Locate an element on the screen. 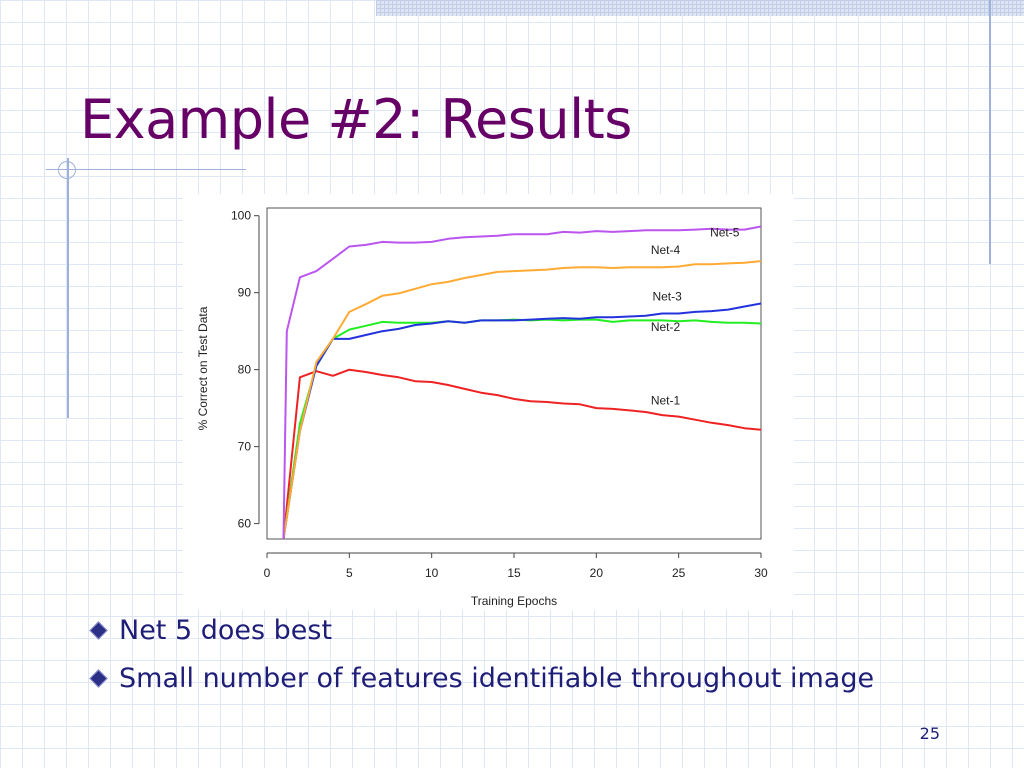 Image resolution: width=1024 pixels, height=768 pixels. bullet-item: Net 5 does best is located at coordinates (481, 630).